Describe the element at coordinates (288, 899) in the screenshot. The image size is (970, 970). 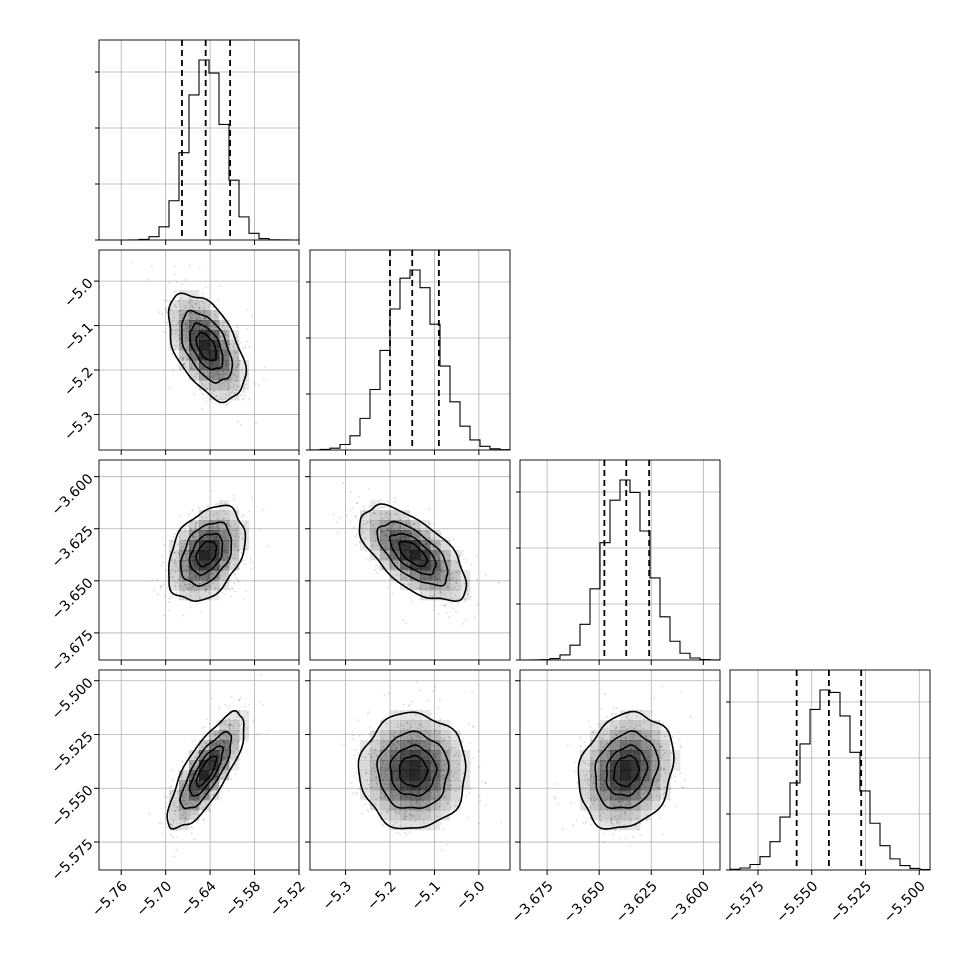
I see `xtick-label-0-4: −5.52` at that location.